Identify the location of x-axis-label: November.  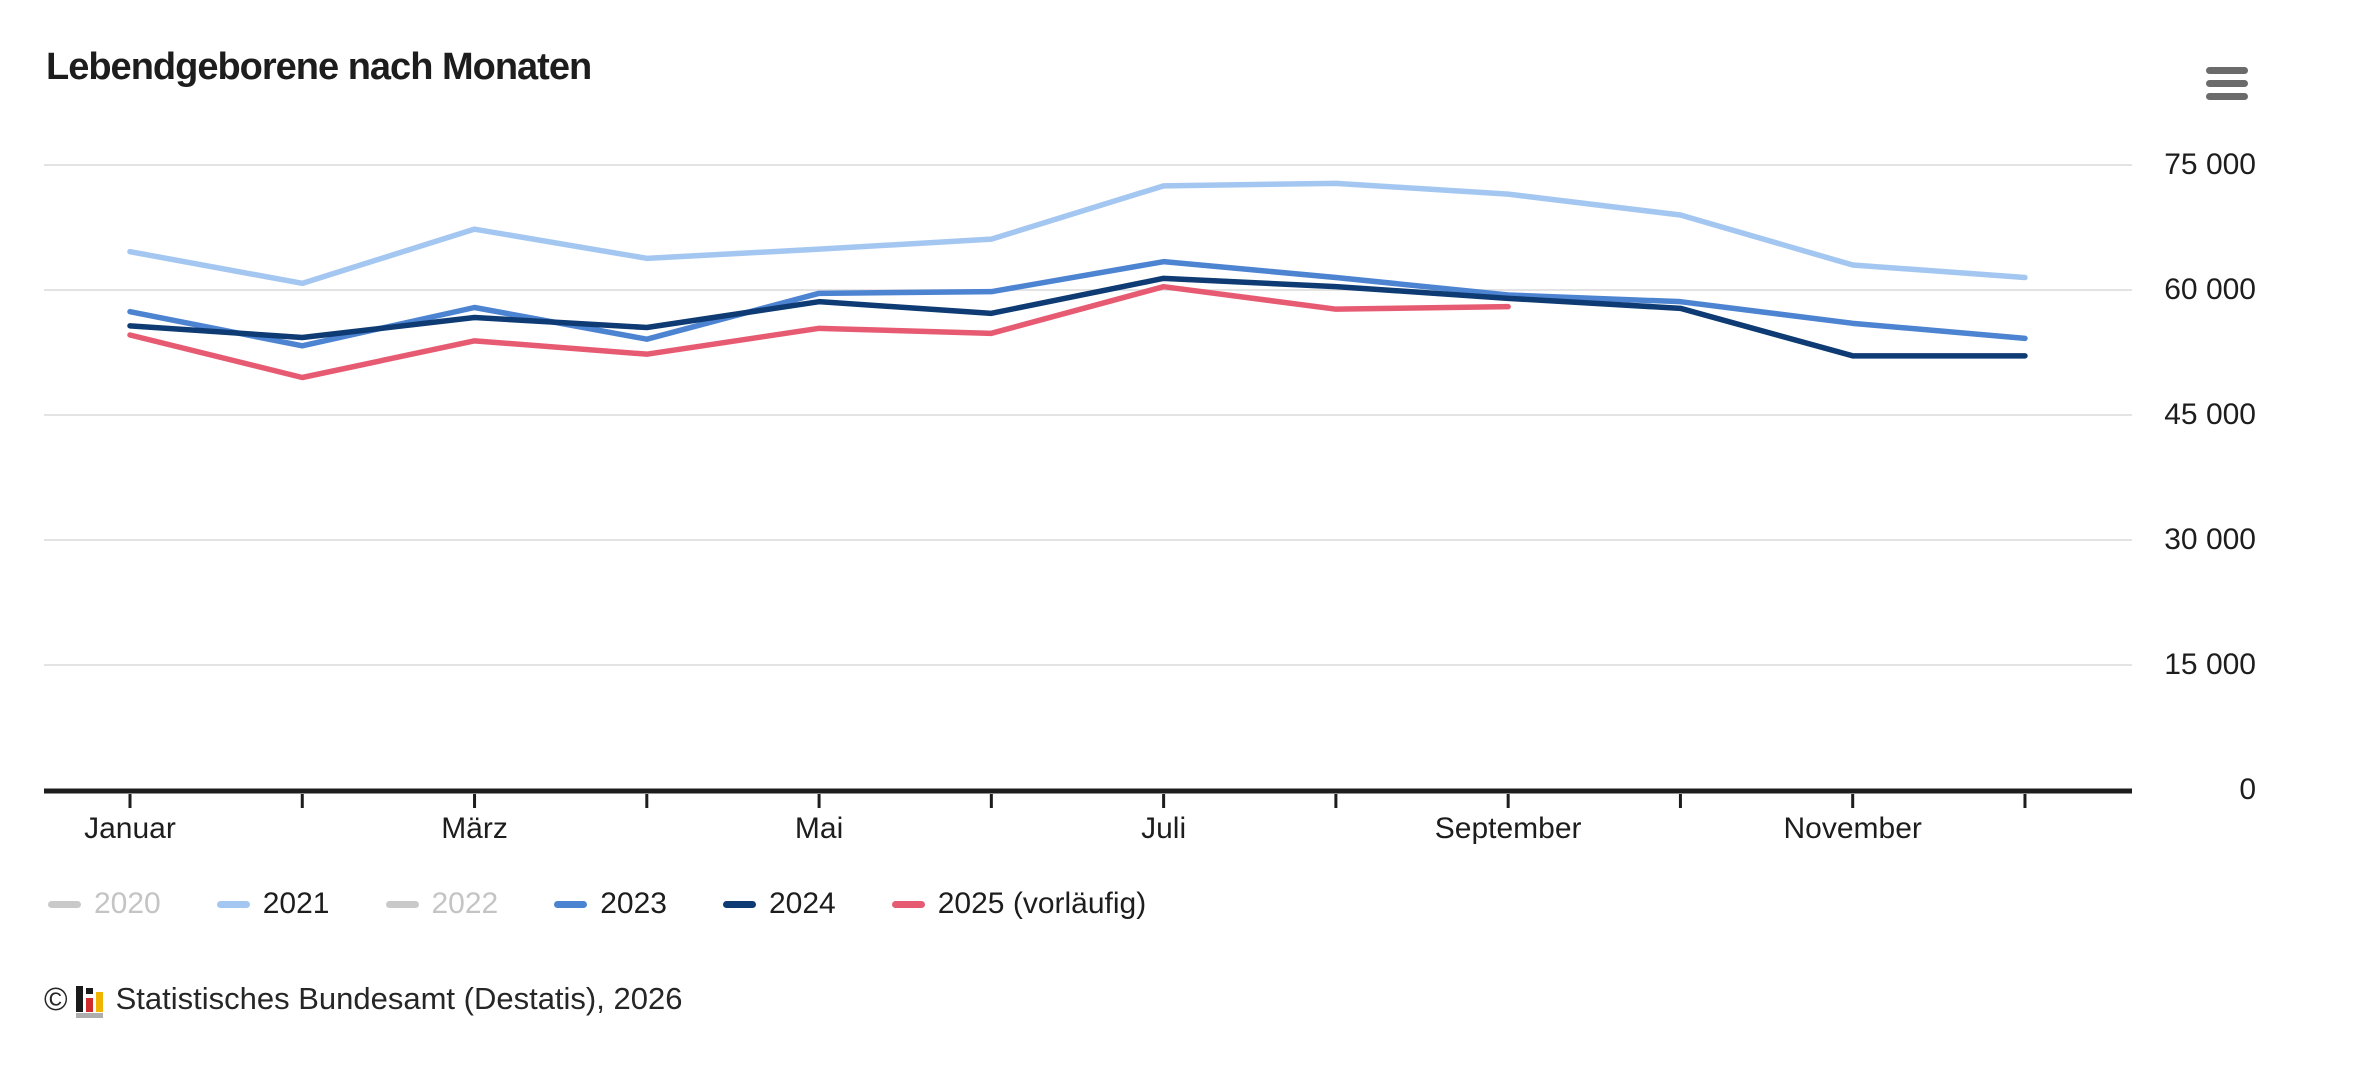
(1852, 828).